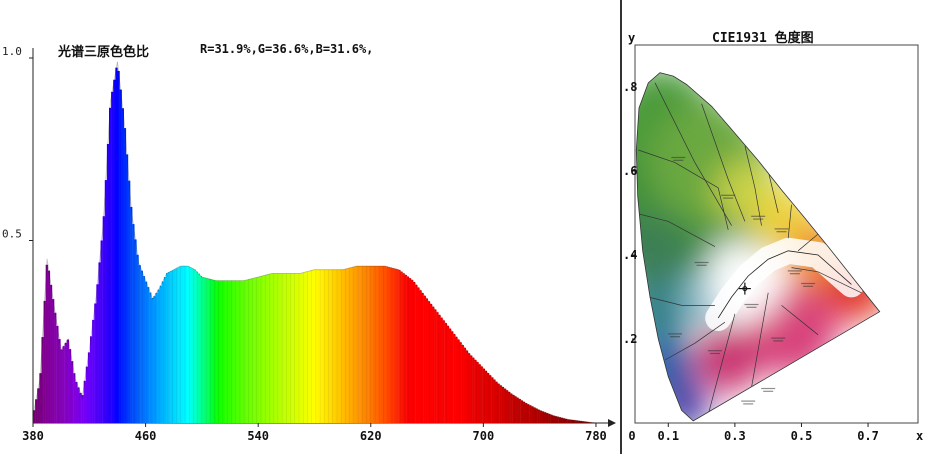 The height and width of the screenshot is (454, 932). Describe the element at coordinates (33, 436) in the screenshot. I see `spectrum-x-tick-label: 380` at that location.